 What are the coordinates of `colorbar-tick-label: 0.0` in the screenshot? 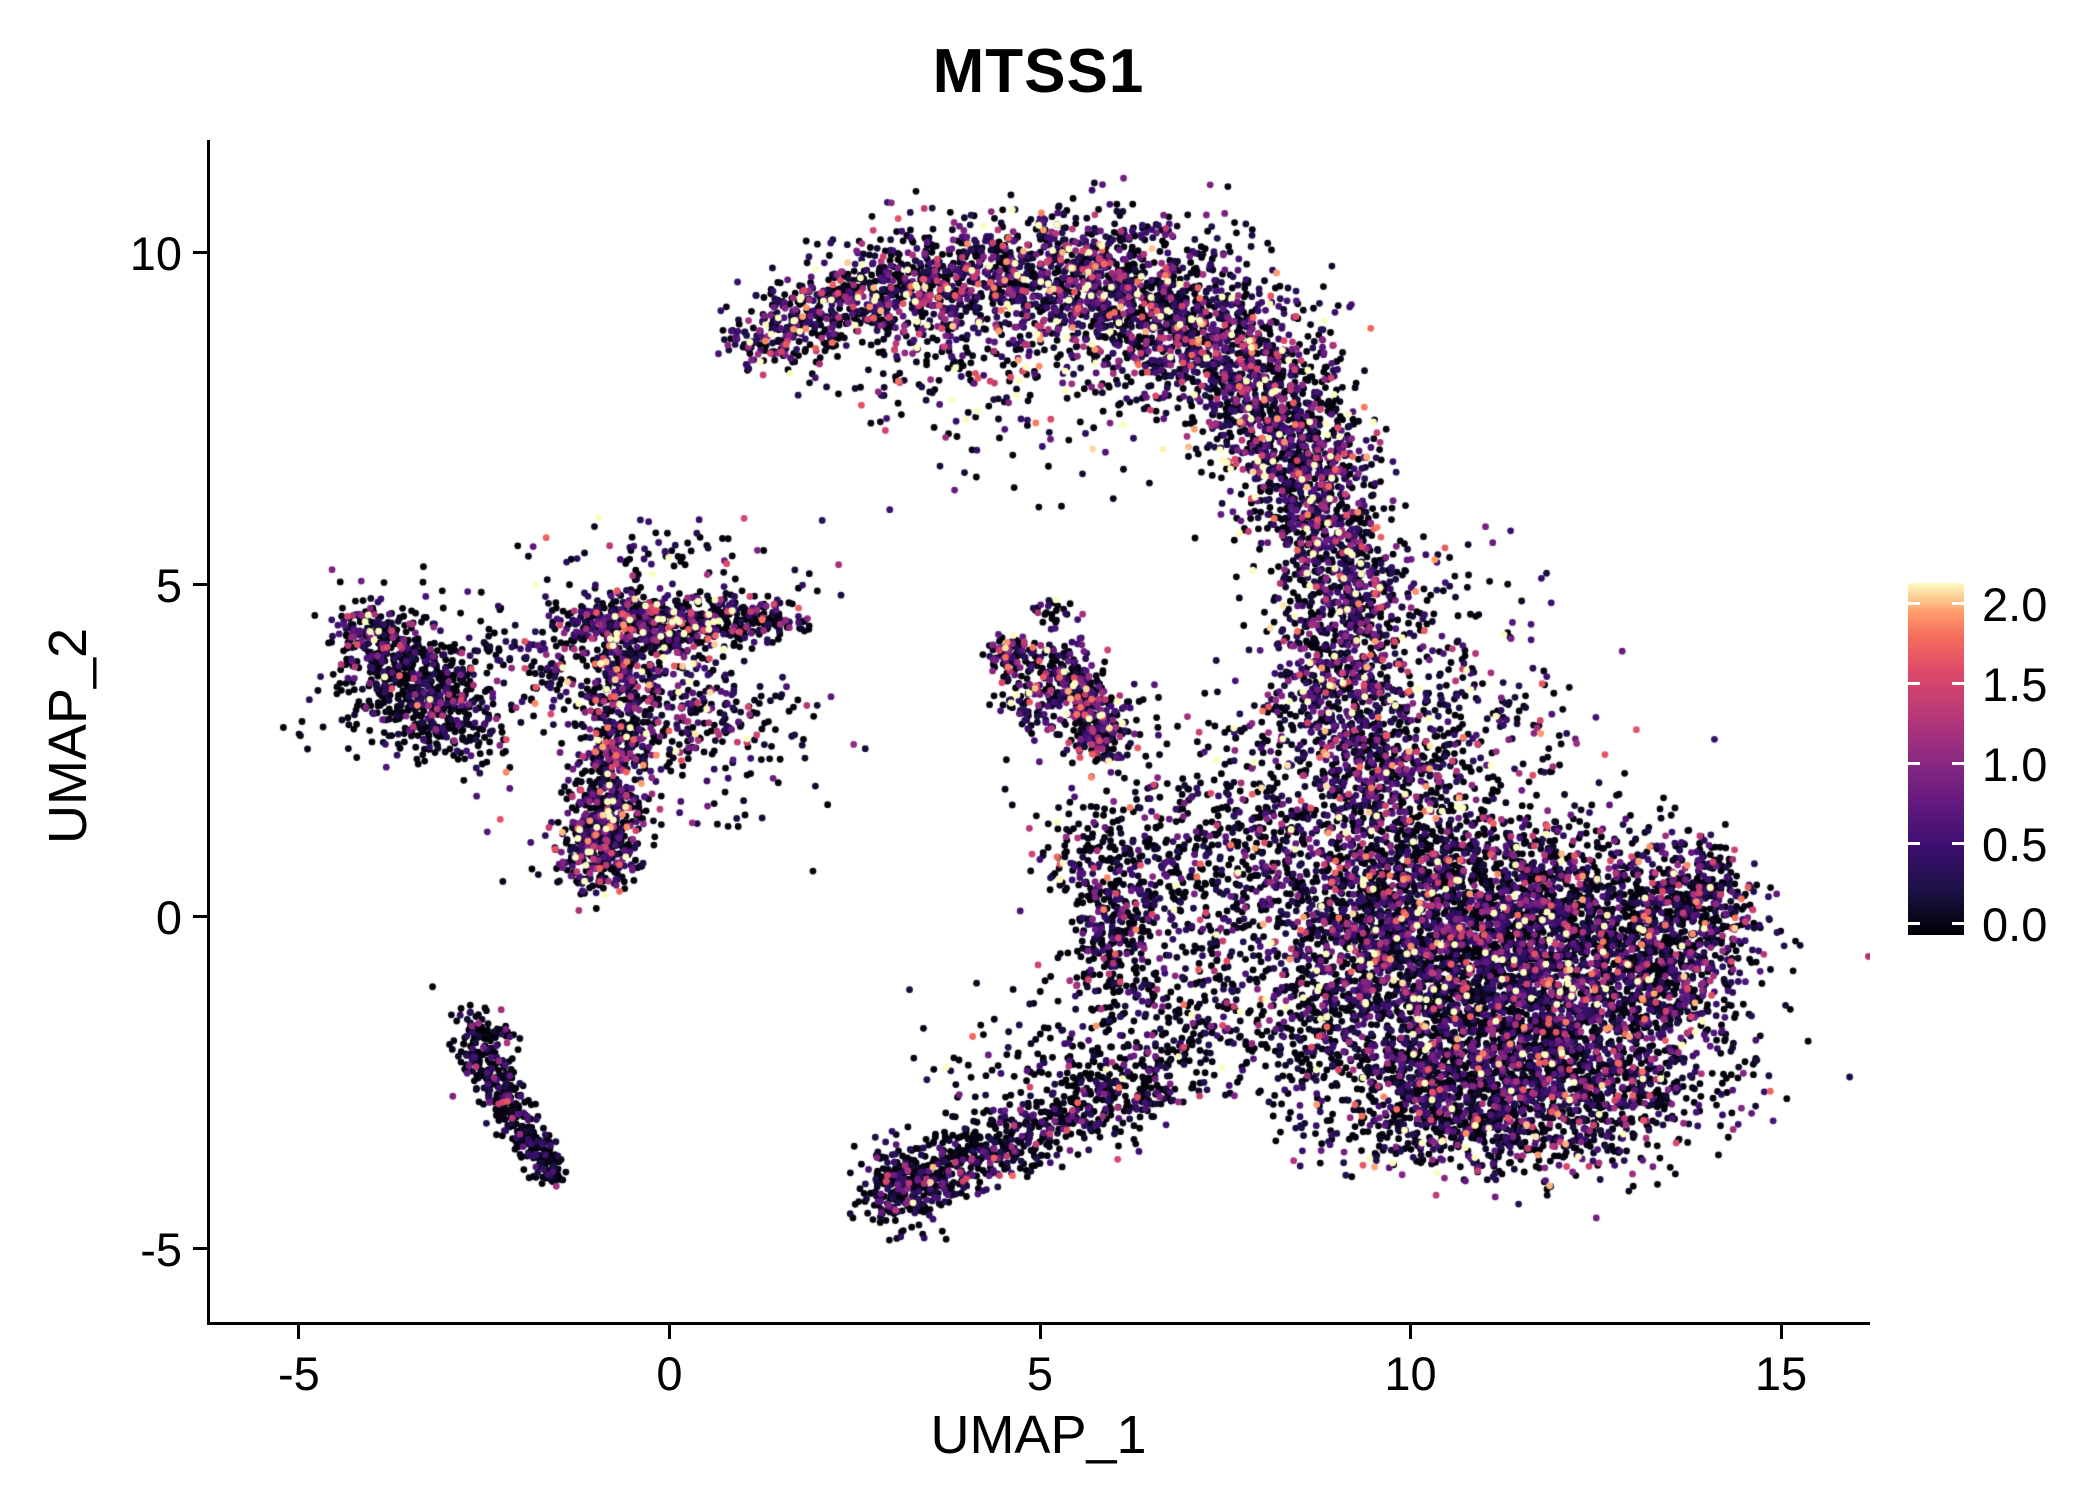 It's located at (2015, 924).